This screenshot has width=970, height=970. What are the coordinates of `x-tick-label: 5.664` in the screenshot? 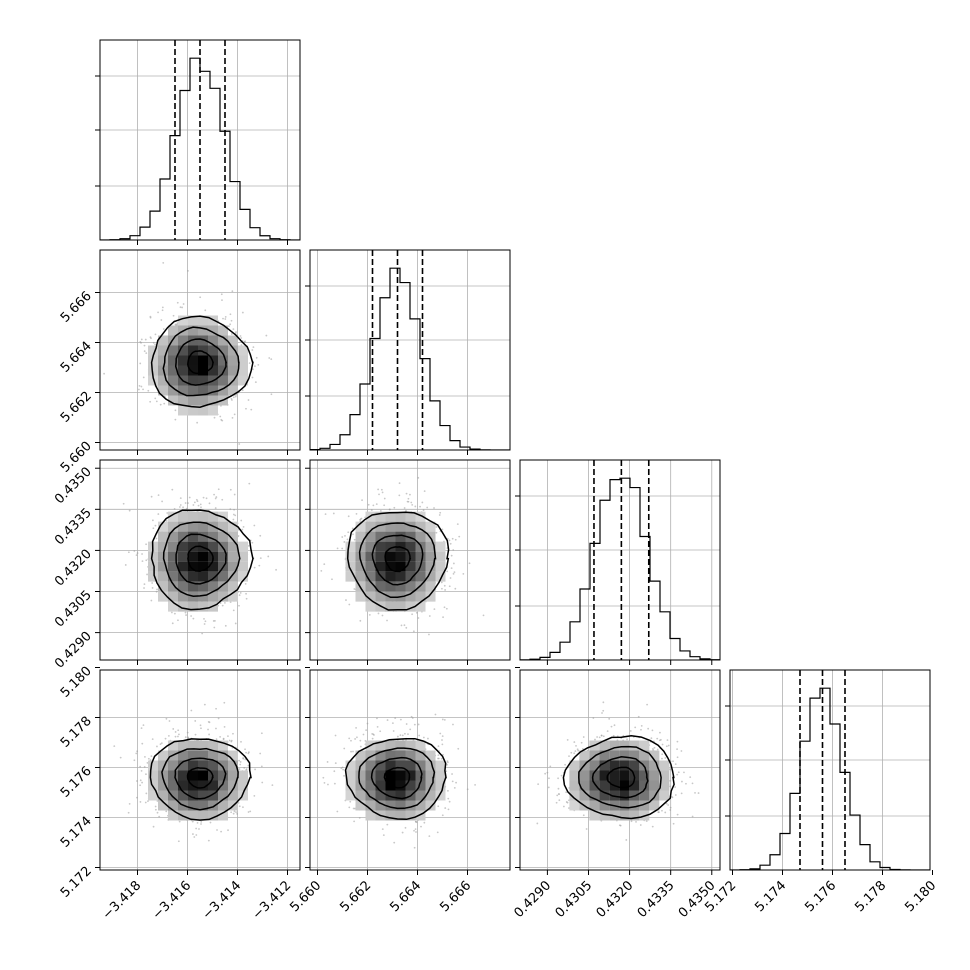 It's located at (405, 896).